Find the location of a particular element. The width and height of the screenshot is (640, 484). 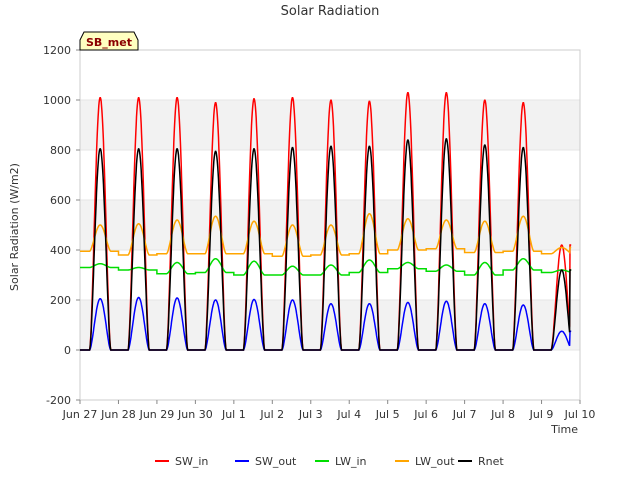

x-tick-label: Jul 4 is located at coordinates (348, 414).